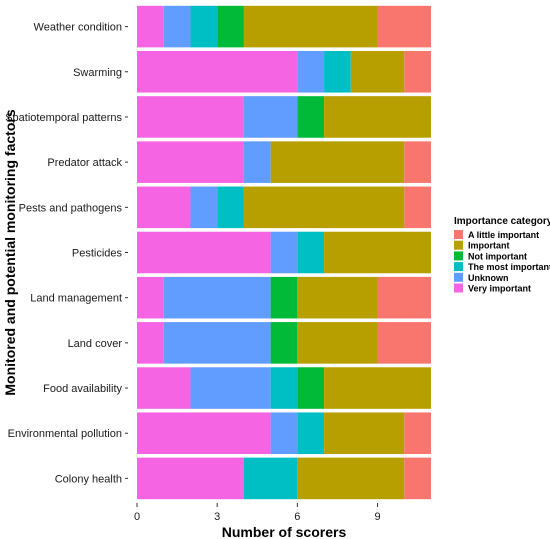  What do you see at coordinates (164, 207) in the screenshot?
I see `bar-pests-and-pathogens-very-important` at bounding box center [164, 207].